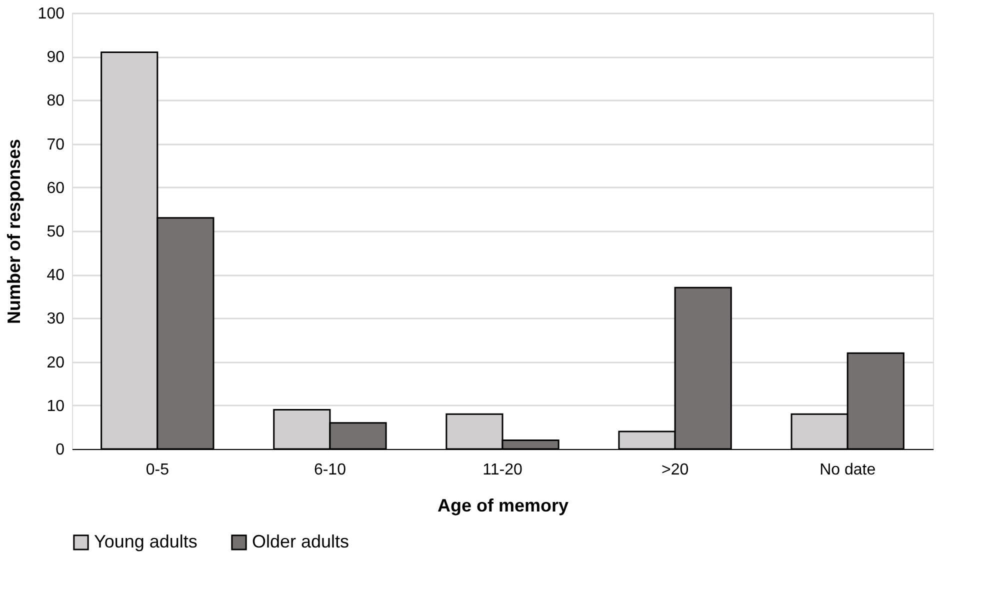 This screenshot has width=999, height=601. I want to click on y-tick-label: 100, so click(51, 14).